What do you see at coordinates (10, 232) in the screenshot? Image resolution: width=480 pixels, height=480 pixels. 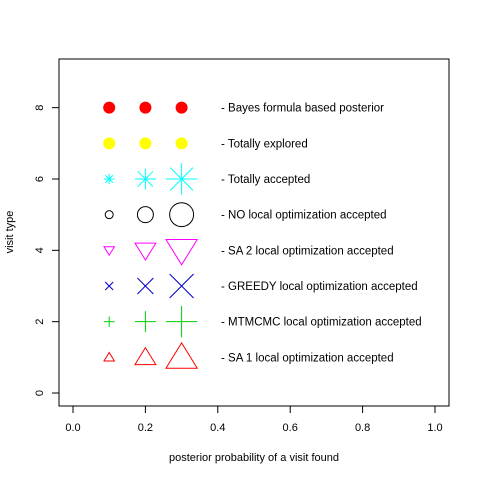 I see `y-axis-title: visit type` at bounding box center [10, 232].